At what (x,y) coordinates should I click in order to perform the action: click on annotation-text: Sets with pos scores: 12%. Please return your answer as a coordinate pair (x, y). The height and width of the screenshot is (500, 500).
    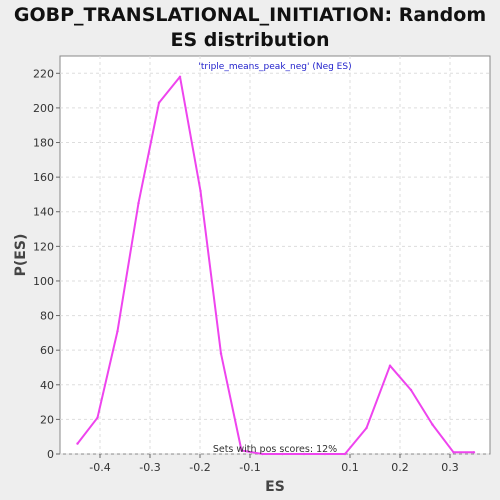
    Looking at the image, I should click on (275, 449).